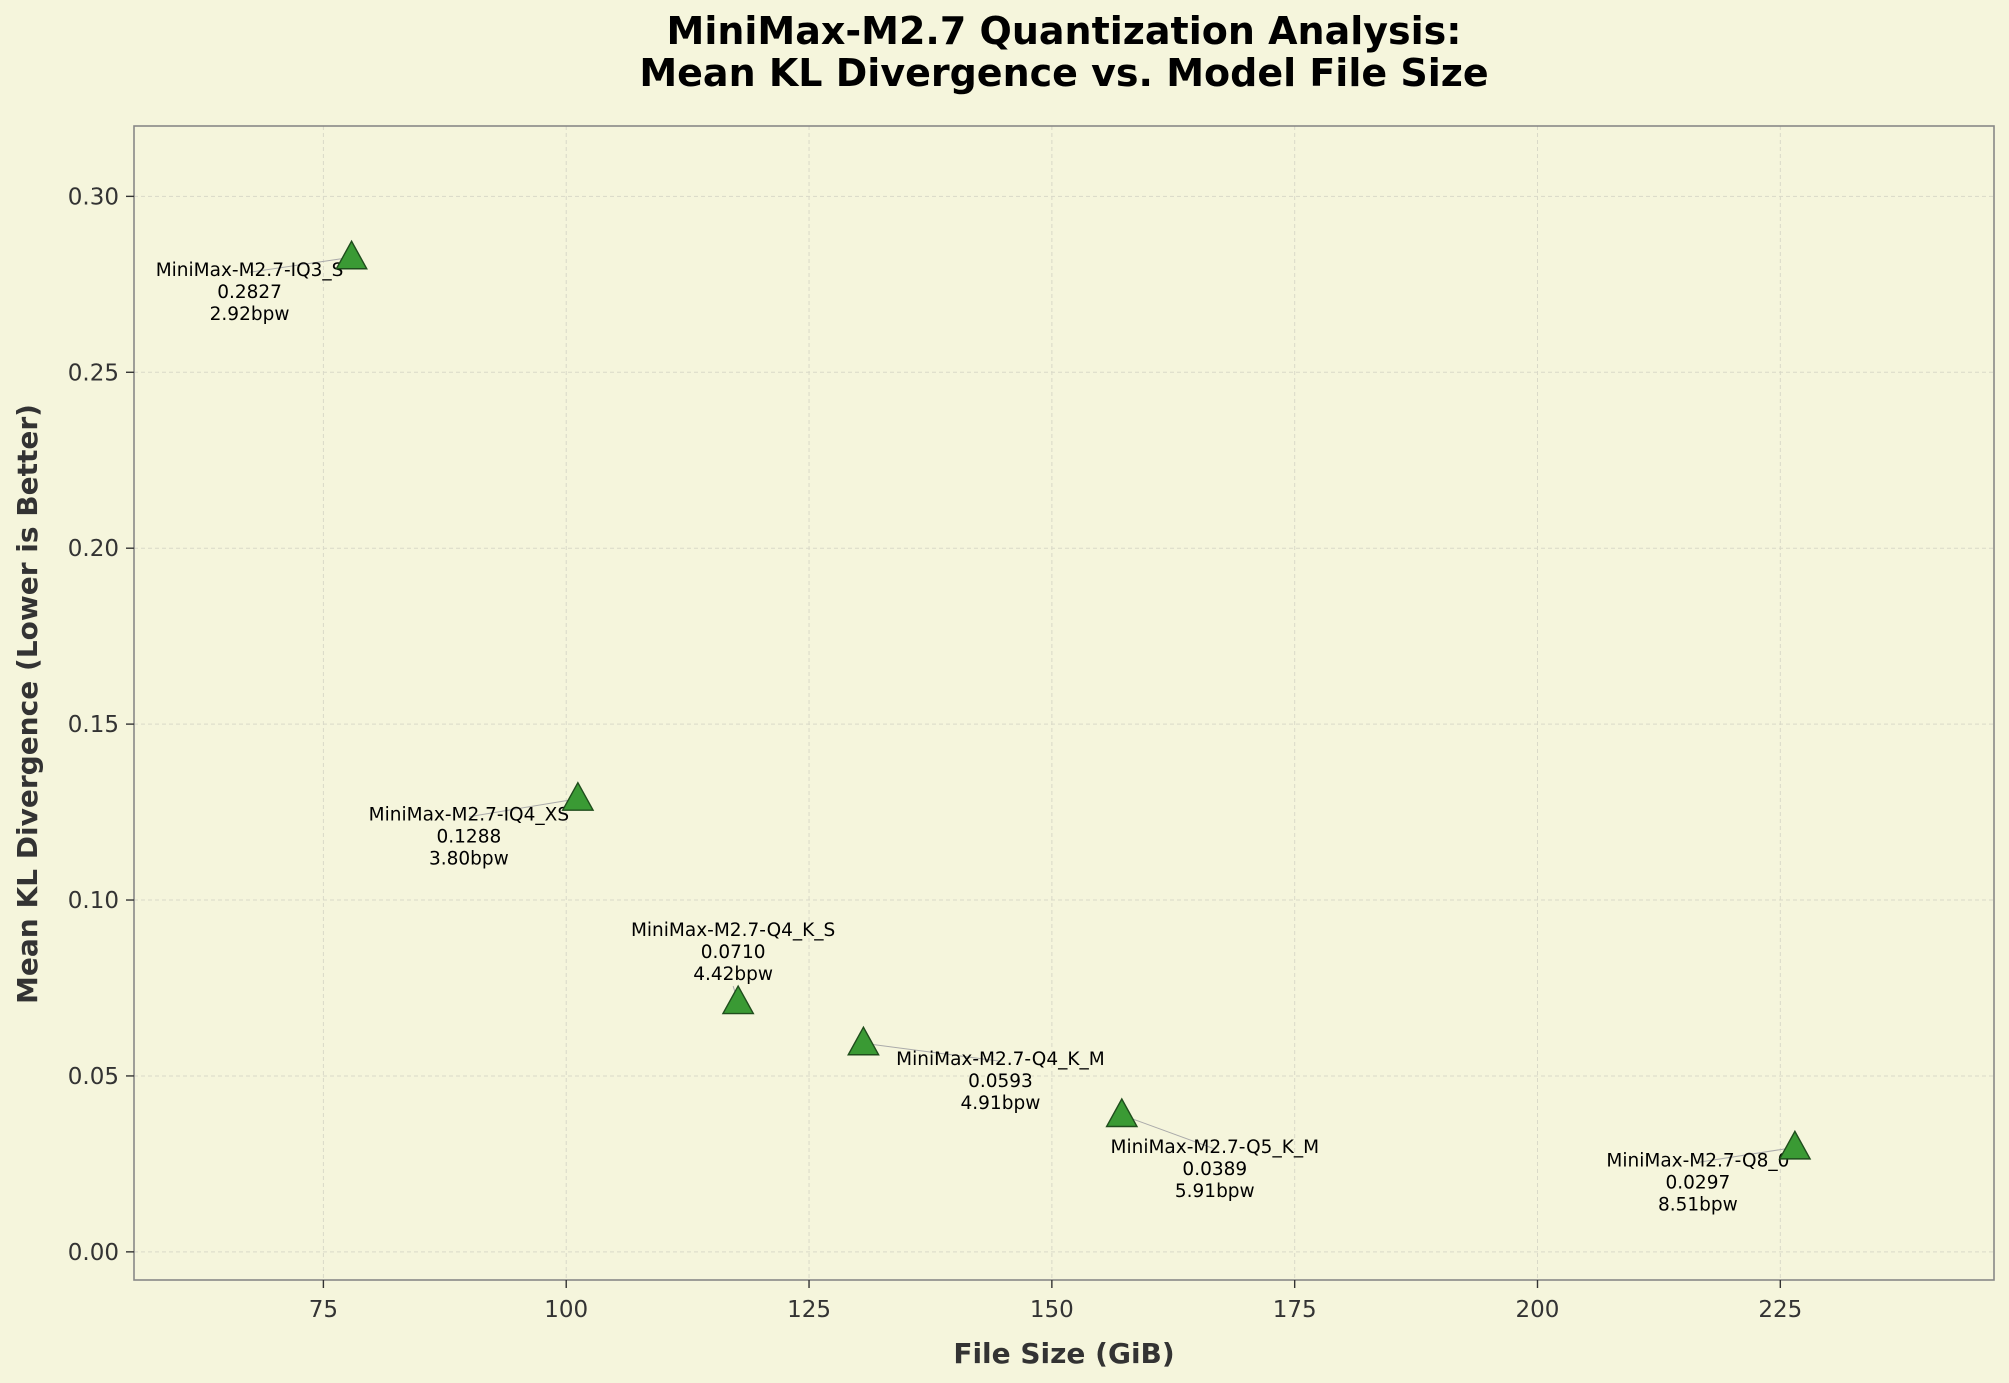  Describe the element at coordinates (809, 1310) in the screenshot. I see `x-tick-label: 125` at that location.